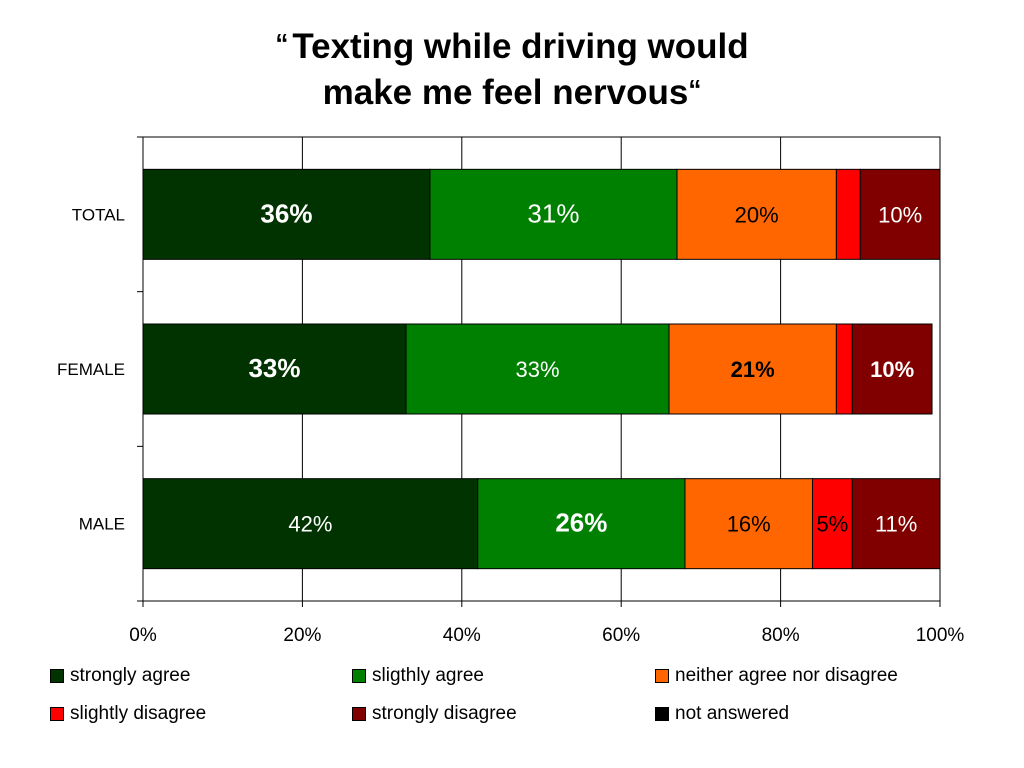 Image resolution: width=1024 pixels, height=768 pixels. What do you see at coordinates (520, 46) in the screenshot?
I see `title-line1-text: Texting while driving would` at bounding box center [520, 46].